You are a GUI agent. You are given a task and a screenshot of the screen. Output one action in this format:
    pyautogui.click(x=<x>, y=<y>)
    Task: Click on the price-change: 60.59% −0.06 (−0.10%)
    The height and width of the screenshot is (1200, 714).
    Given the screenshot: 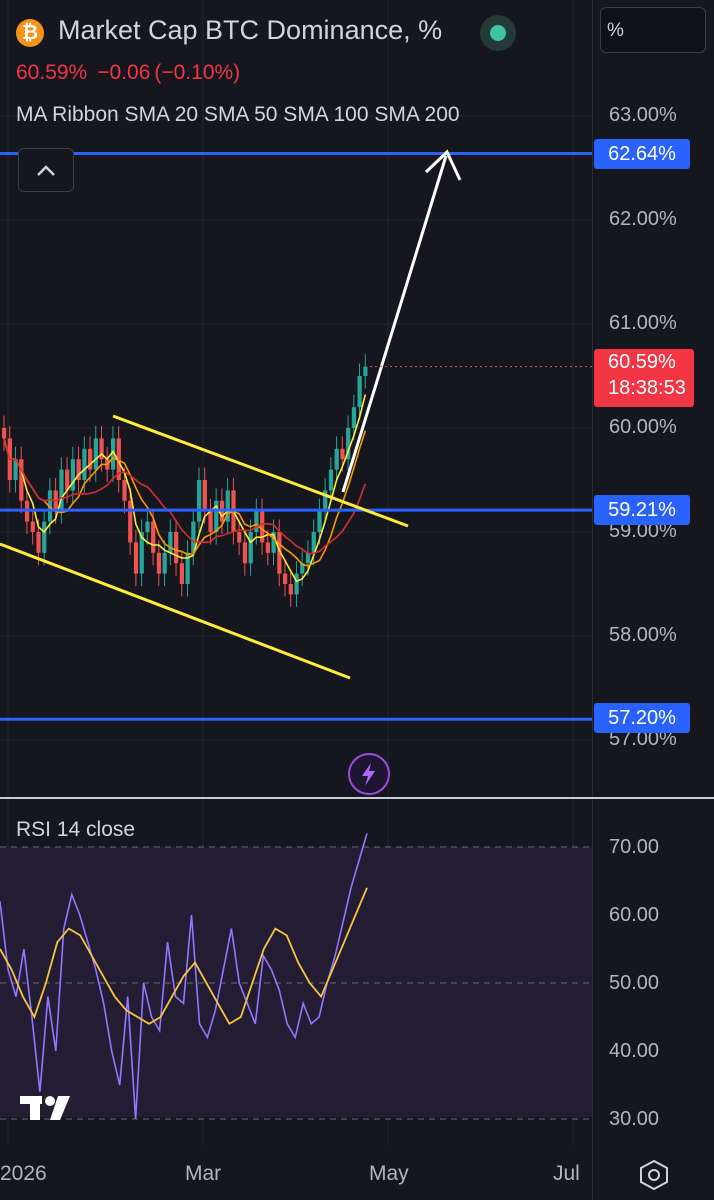 What is the action you would take?
    pyautogui.click(x=133, y=73)
    